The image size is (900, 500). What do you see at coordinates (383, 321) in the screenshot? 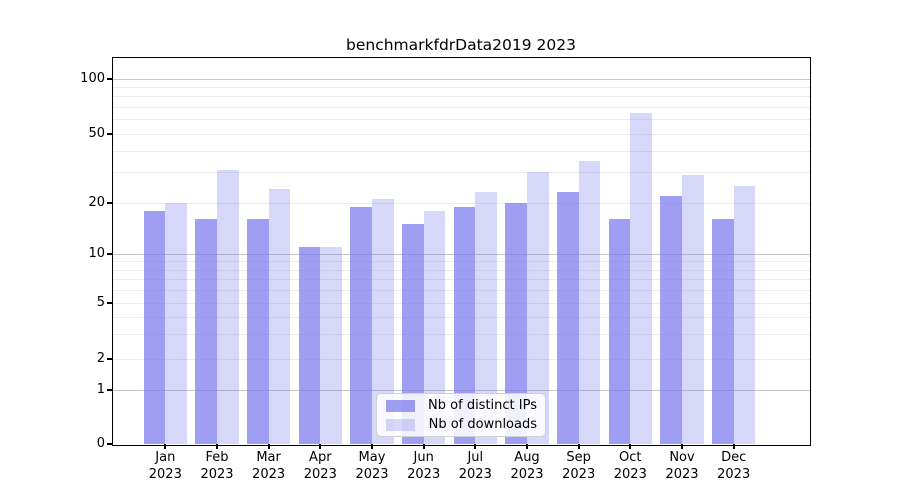
I see `bar-nb-of-downloads-may-2023` at bounding box center [383, 321].